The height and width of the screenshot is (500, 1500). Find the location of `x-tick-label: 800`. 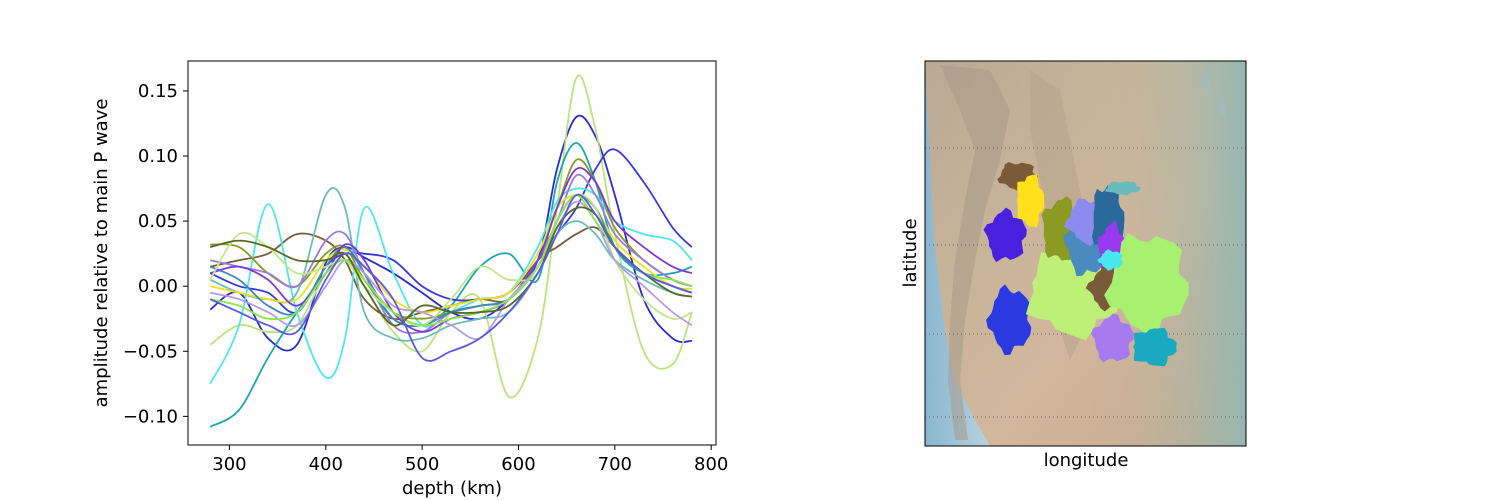

x-tick-label: 800 is located at coordinates (711, 464).